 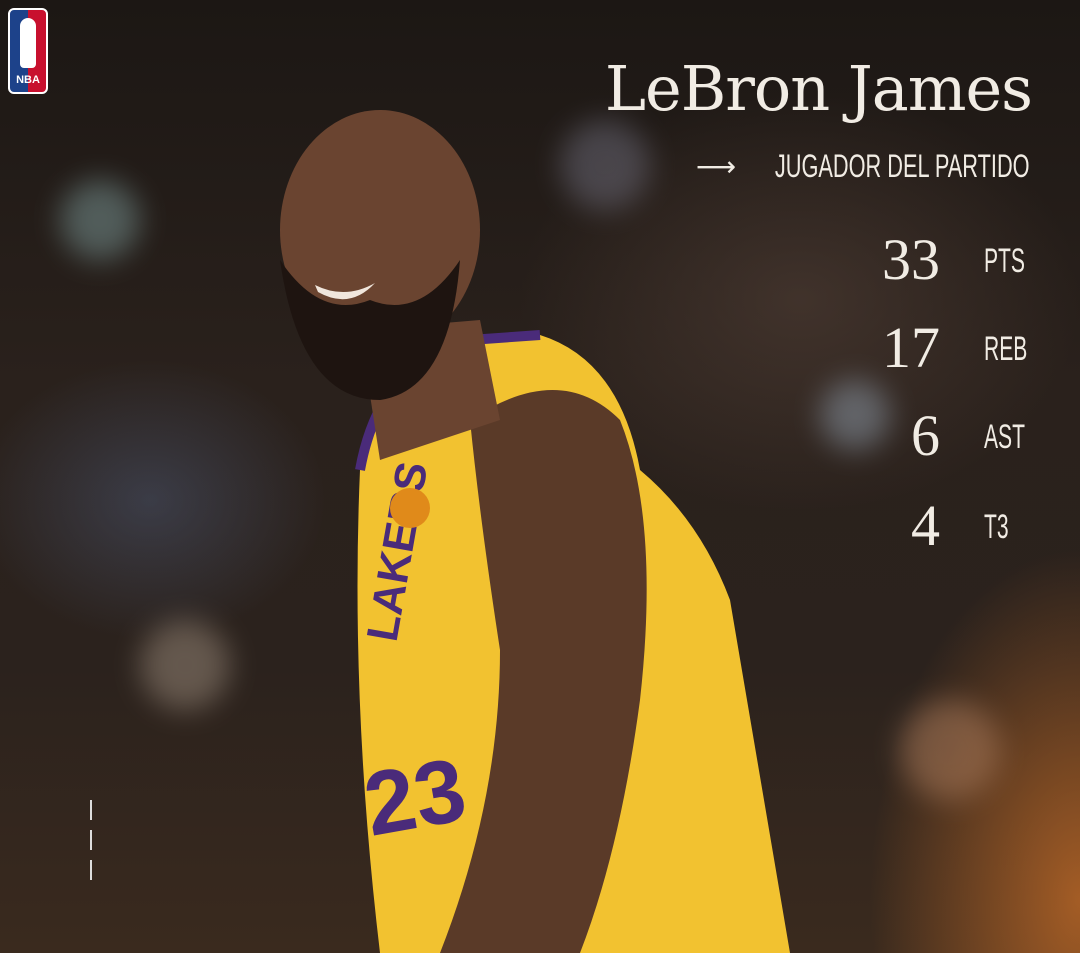 What do you see at coordinates (960, 532) in the screenshot?
I see `stat-t3: 4 T3` at bounding box center [960, 532].